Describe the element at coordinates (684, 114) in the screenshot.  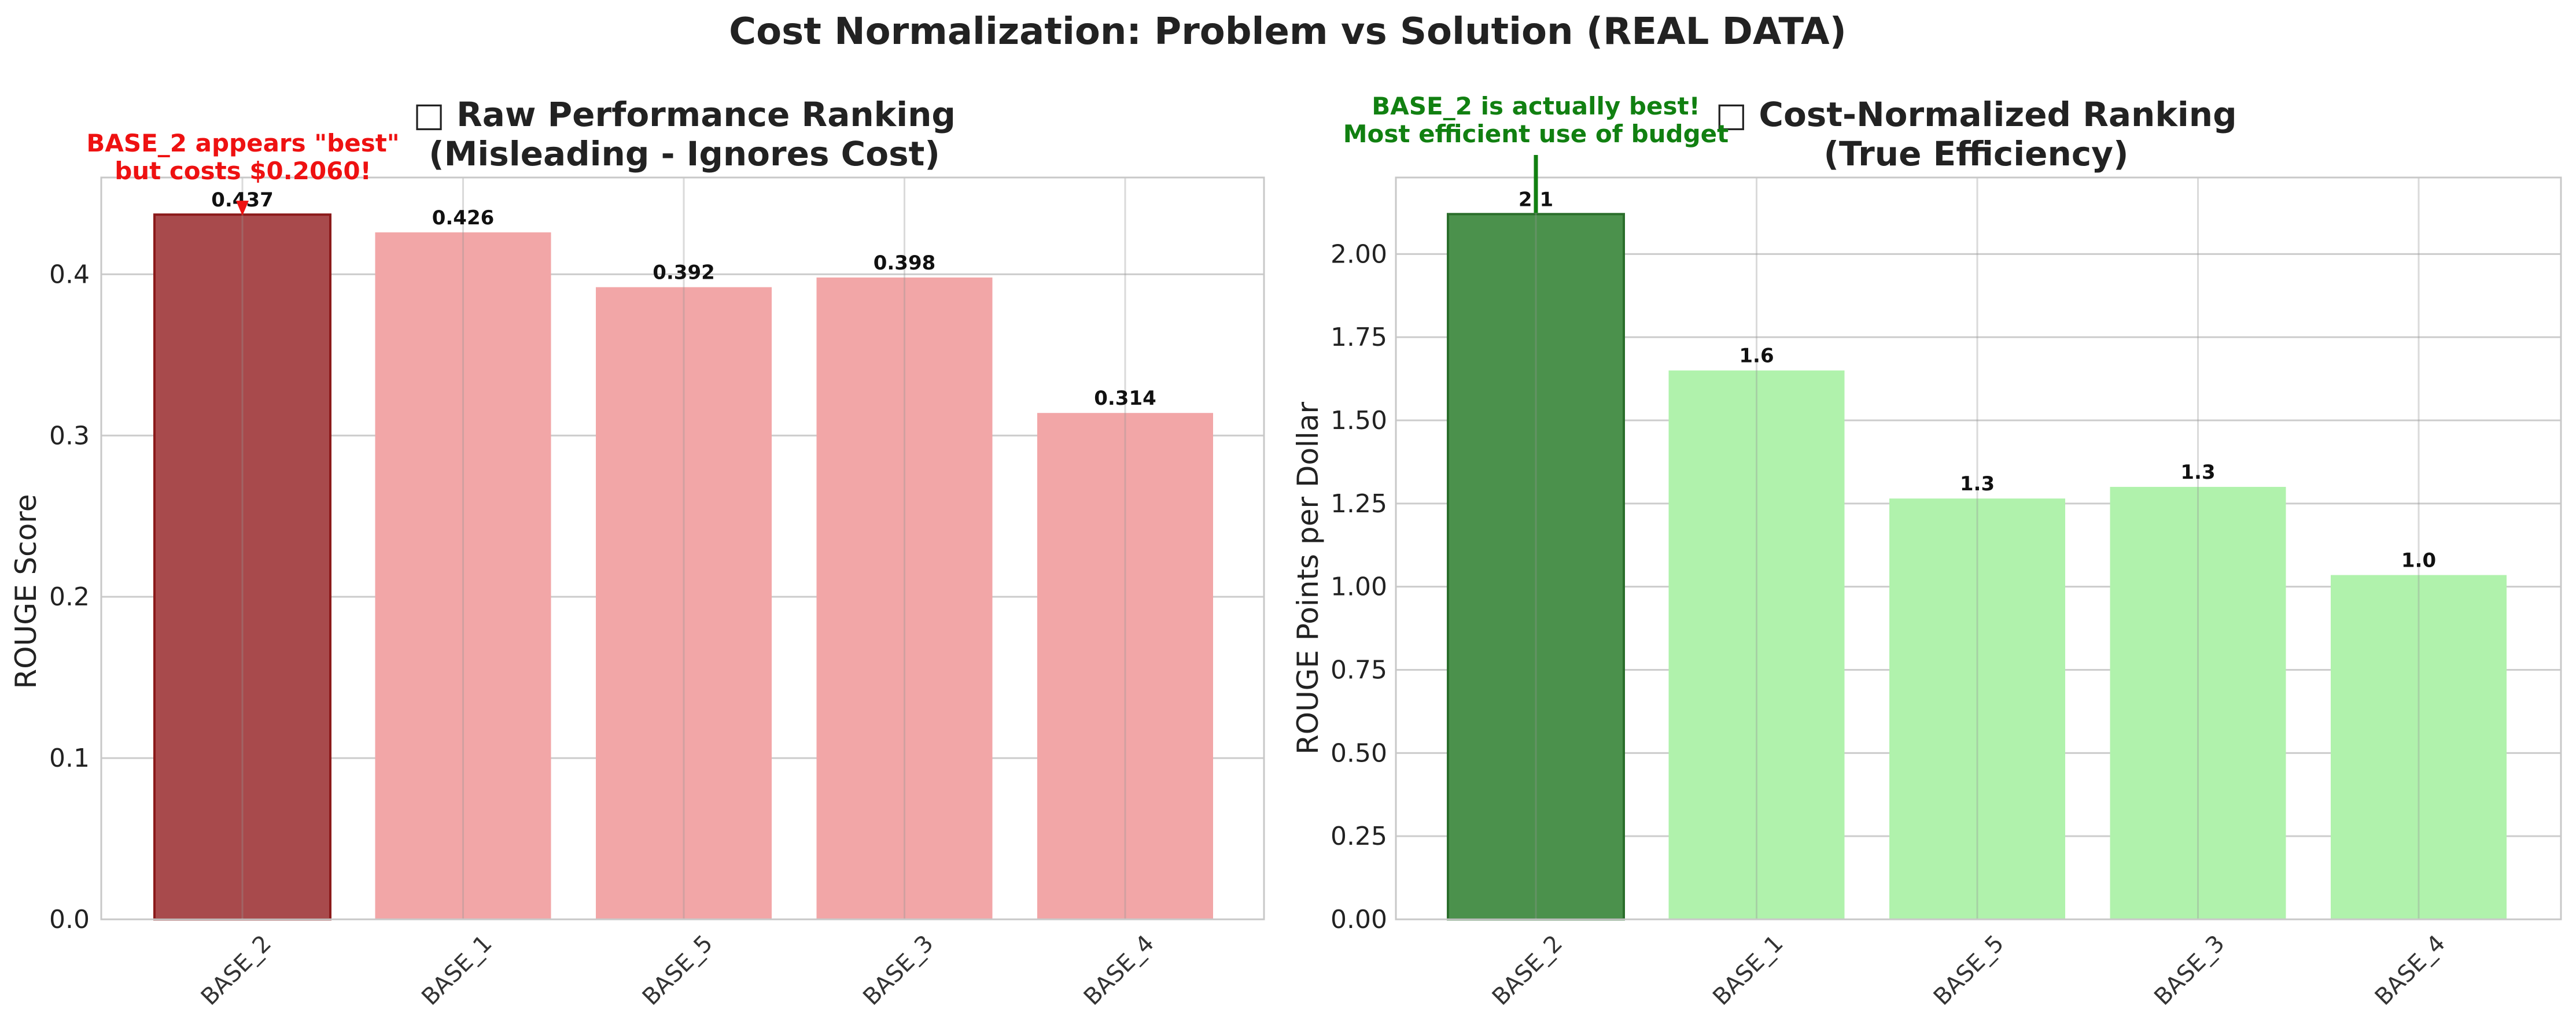
I see `panel-title-line1: □ Raw Performance Ranking` at that location.